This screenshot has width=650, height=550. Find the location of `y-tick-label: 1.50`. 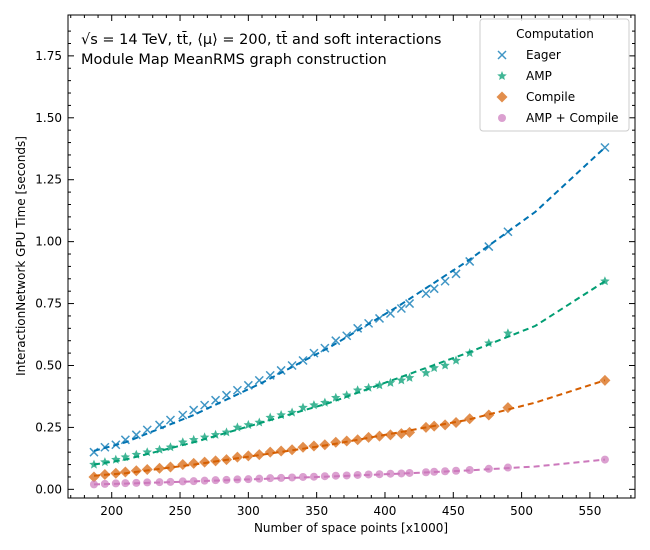

y-tick-label: 1.50 is located at coordinates (48, 118).